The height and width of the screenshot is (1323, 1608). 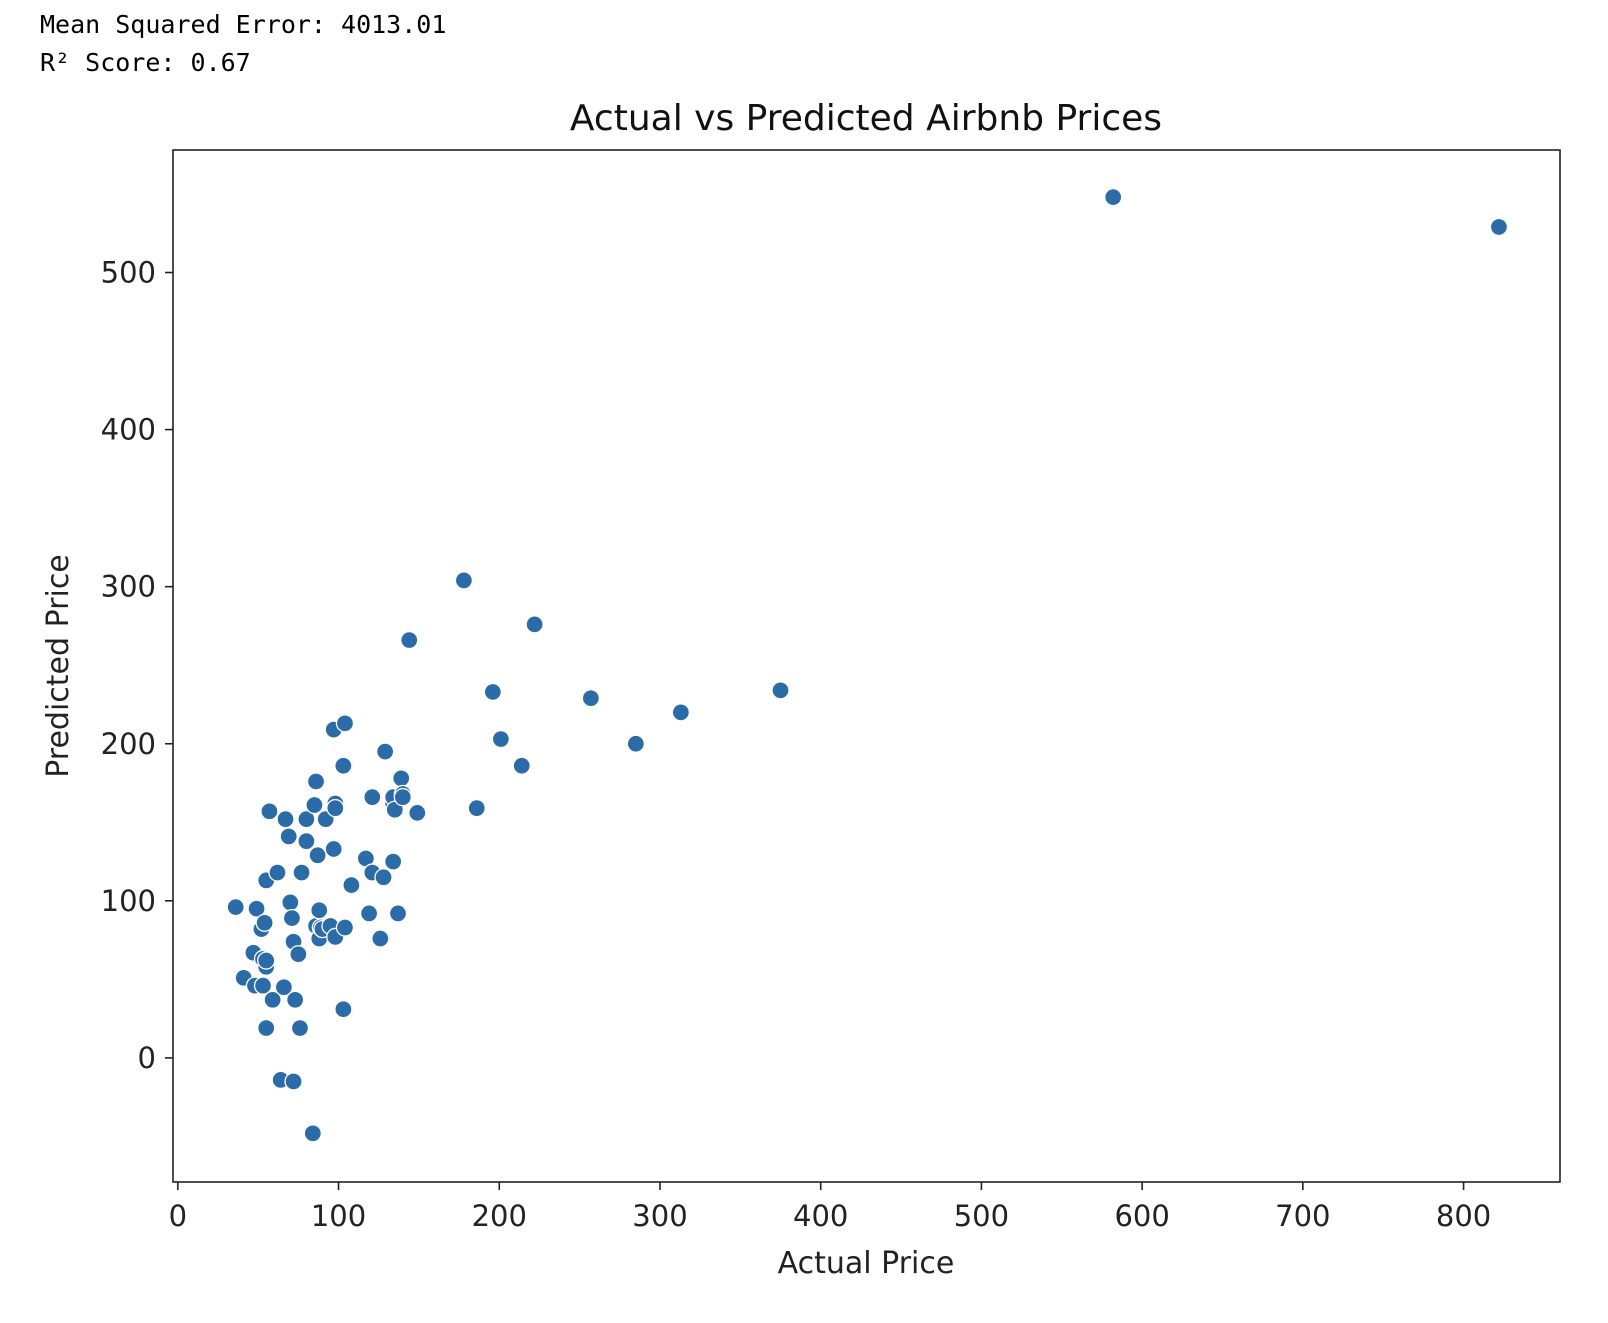 What do you see at coordinates (1302, 1216) in the screenshot?
I see `x-tick-label: 700` at bounding box center [1302, 1216].